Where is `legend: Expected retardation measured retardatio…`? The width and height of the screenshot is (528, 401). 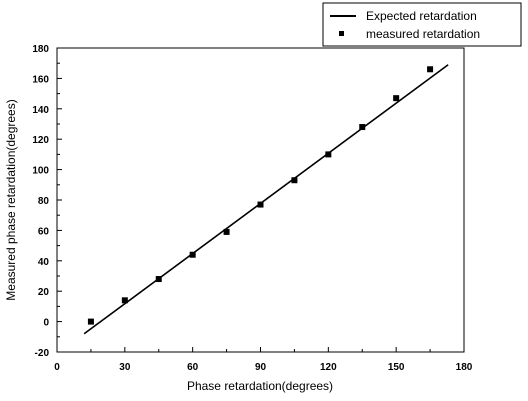 legend: Expected retardation measured retardatio… is located at coordinates (422, 24).